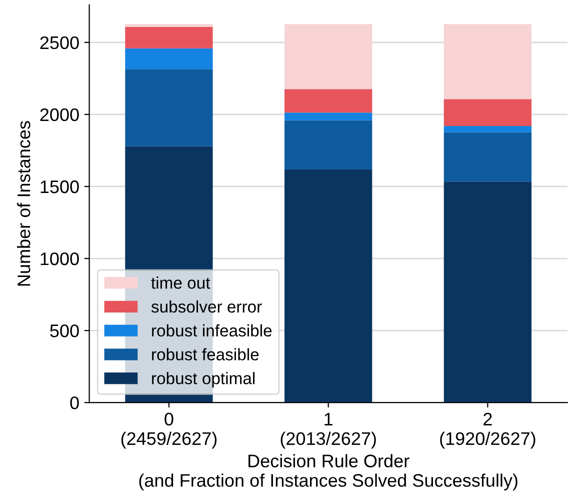 This screenshot has height=497, width=576. What do you see at coordinates (328, 430) in the screenshot?
I see `x-tick-label: 1 (2013/2627)` at bounding box center [328, 430].